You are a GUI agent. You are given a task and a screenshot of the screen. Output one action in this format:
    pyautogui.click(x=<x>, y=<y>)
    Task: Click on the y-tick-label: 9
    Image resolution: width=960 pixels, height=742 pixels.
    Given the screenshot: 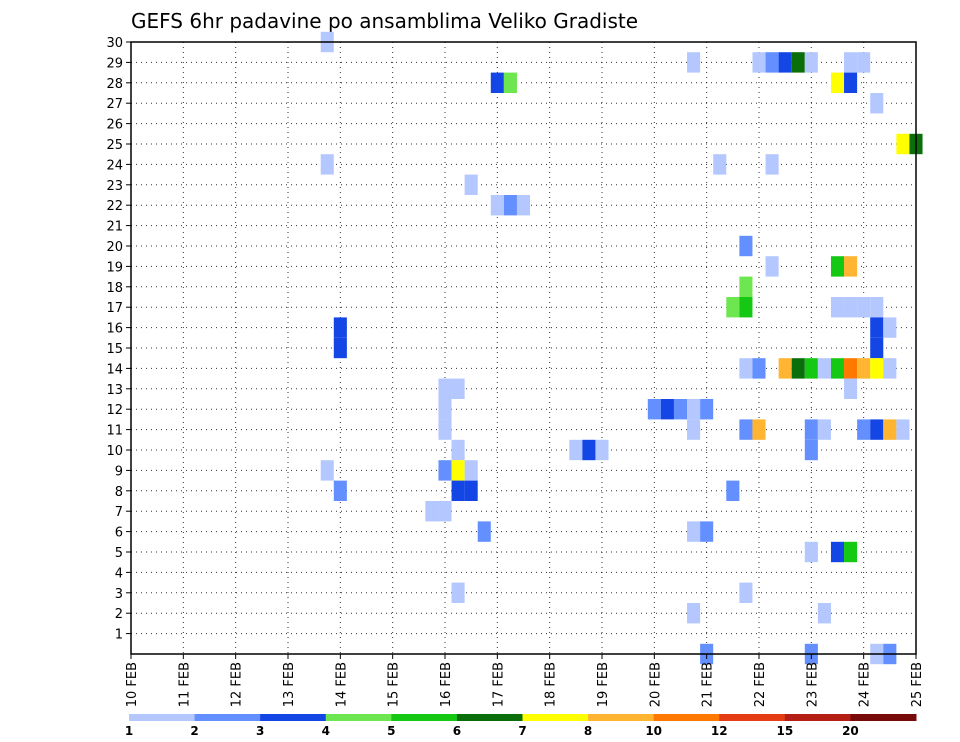 What is the action you would take?
    pyautogui.click(x=119, y=471)
    